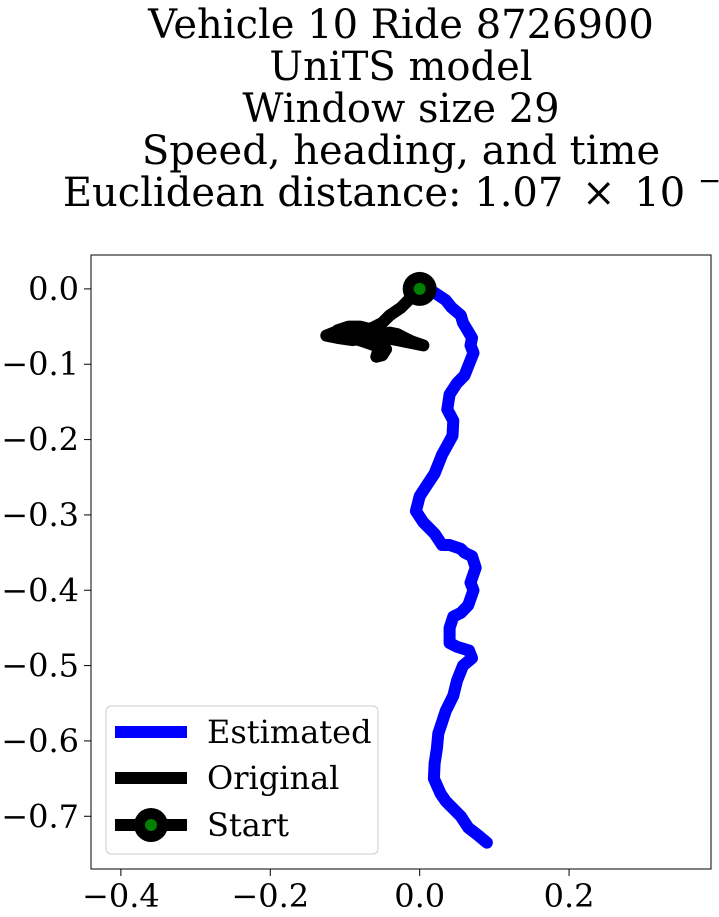 The width and height of the screenshot is (719, 917). I want to click on legend-label-estimated: Estimated, so click(289, 732).